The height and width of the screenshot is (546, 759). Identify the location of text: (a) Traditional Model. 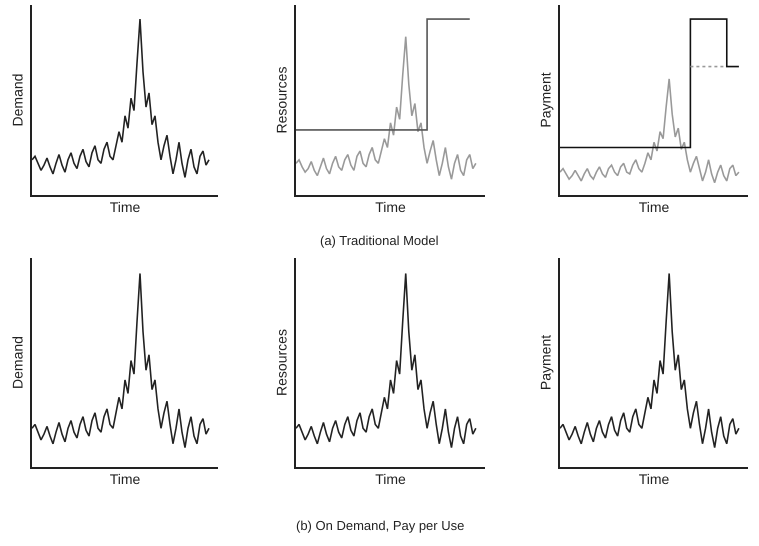
(379, 240).